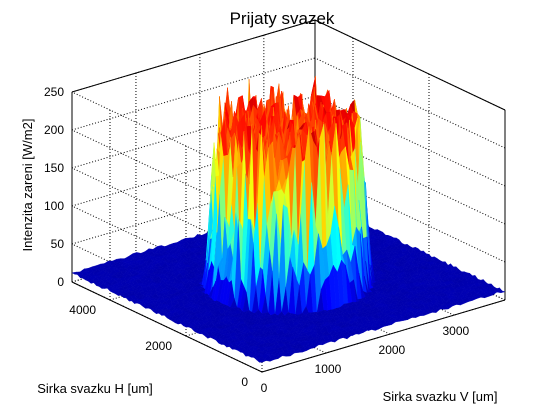 The height and width of the screenshot is (420, 560). What do you see at coordinates (54, 130) in the screenshot?
I see `z-tick-label: 200` at bounding box center [54, 130].